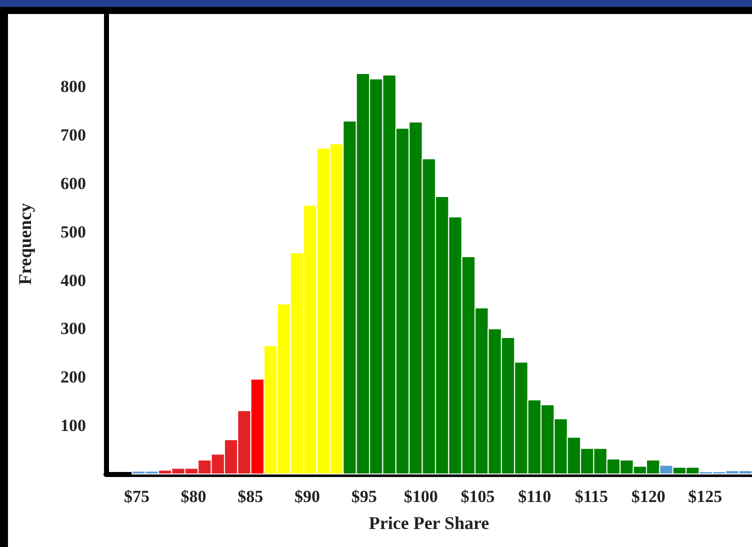 This screenshot has height=547, width=752. What do you see at coordinates (591, 496) in the screenshot?
I see `x-tick-label: $115` at bounding box center [591, 496].